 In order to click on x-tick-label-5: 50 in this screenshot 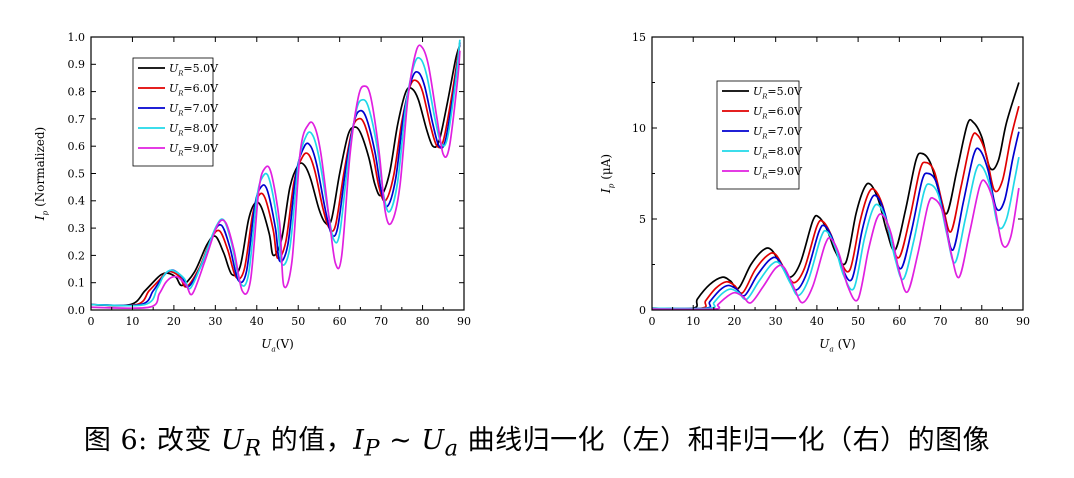, I will do `click(298, 321)`.